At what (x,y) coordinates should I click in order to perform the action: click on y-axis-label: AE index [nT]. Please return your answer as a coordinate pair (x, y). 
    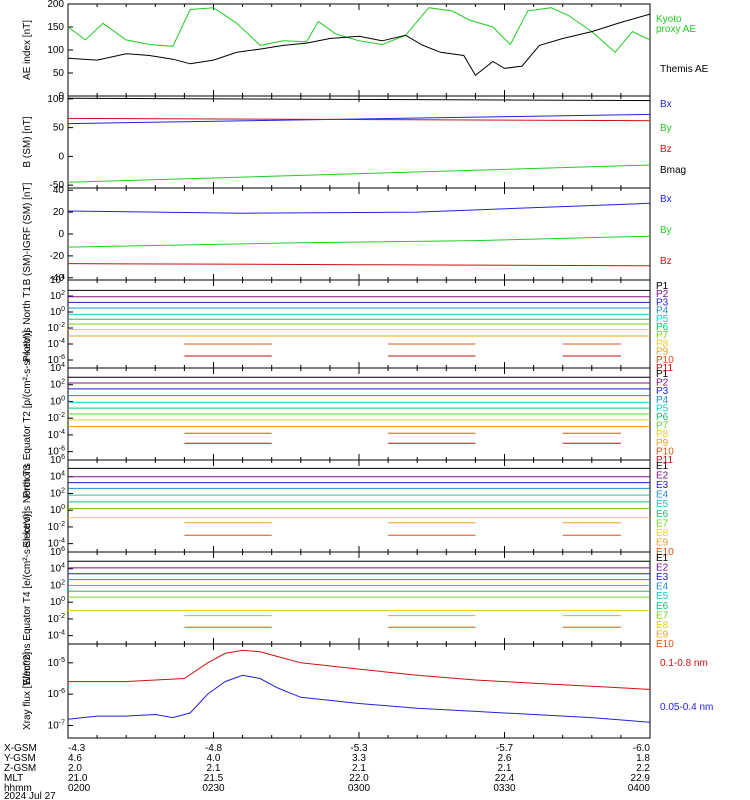
    Looking at the image, I should click on (27, 50).